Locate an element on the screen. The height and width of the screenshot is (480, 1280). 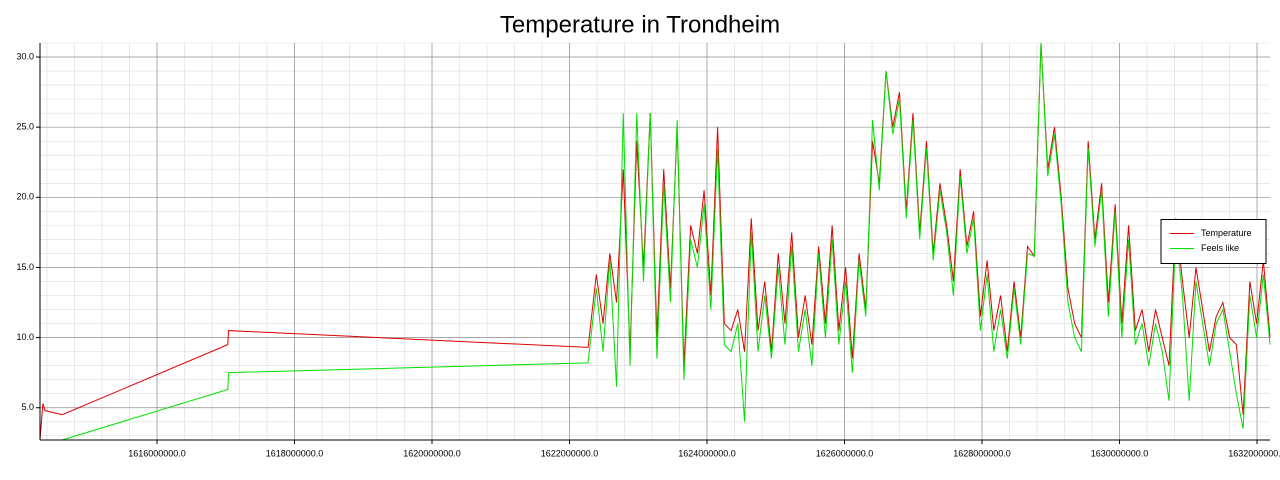
y-tick-label: 20.0 is located at coordinates (25, 197).